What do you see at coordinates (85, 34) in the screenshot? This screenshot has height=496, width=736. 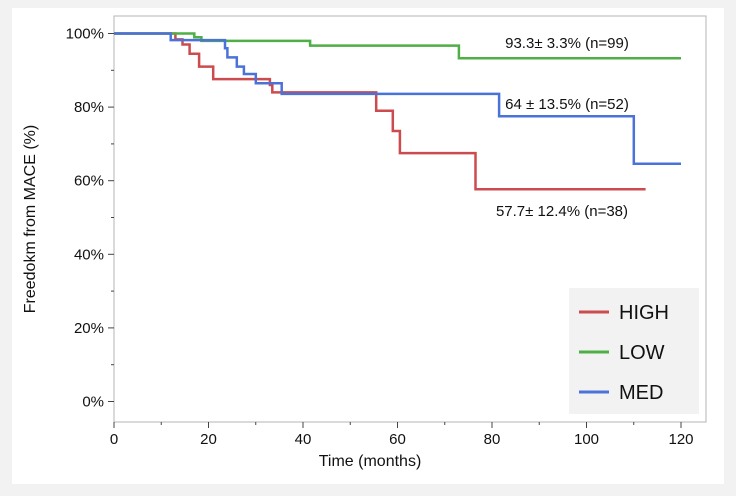 I see `y-tick-label: 100%` at bounding box center [85, 34].